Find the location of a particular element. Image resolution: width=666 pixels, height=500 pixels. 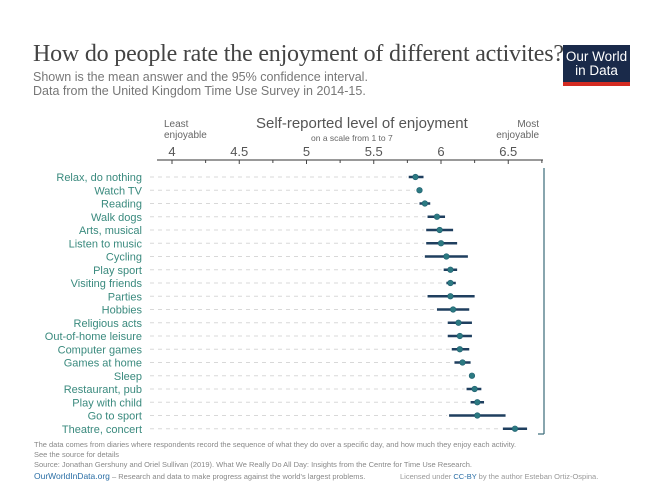

category-label: Hobbies is located at coordinates (122, 311).